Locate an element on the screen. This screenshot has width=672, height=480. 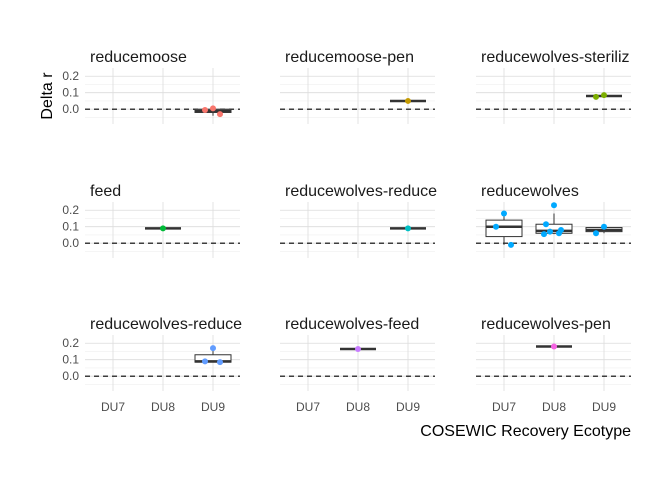
facet-panel: reducewolves-reduce is located at coordinates (358, 220).